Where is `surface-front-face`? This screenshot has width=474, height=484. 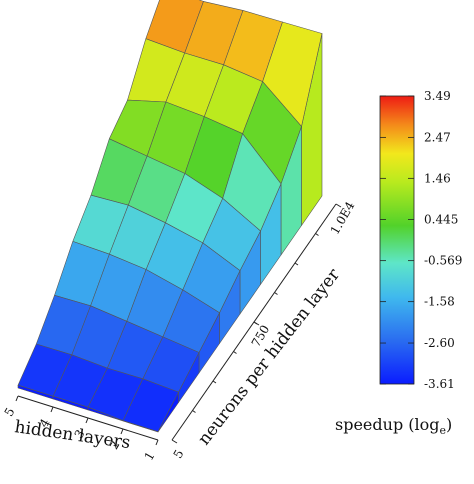 surface-front-face is located at coordinates (140, 426).